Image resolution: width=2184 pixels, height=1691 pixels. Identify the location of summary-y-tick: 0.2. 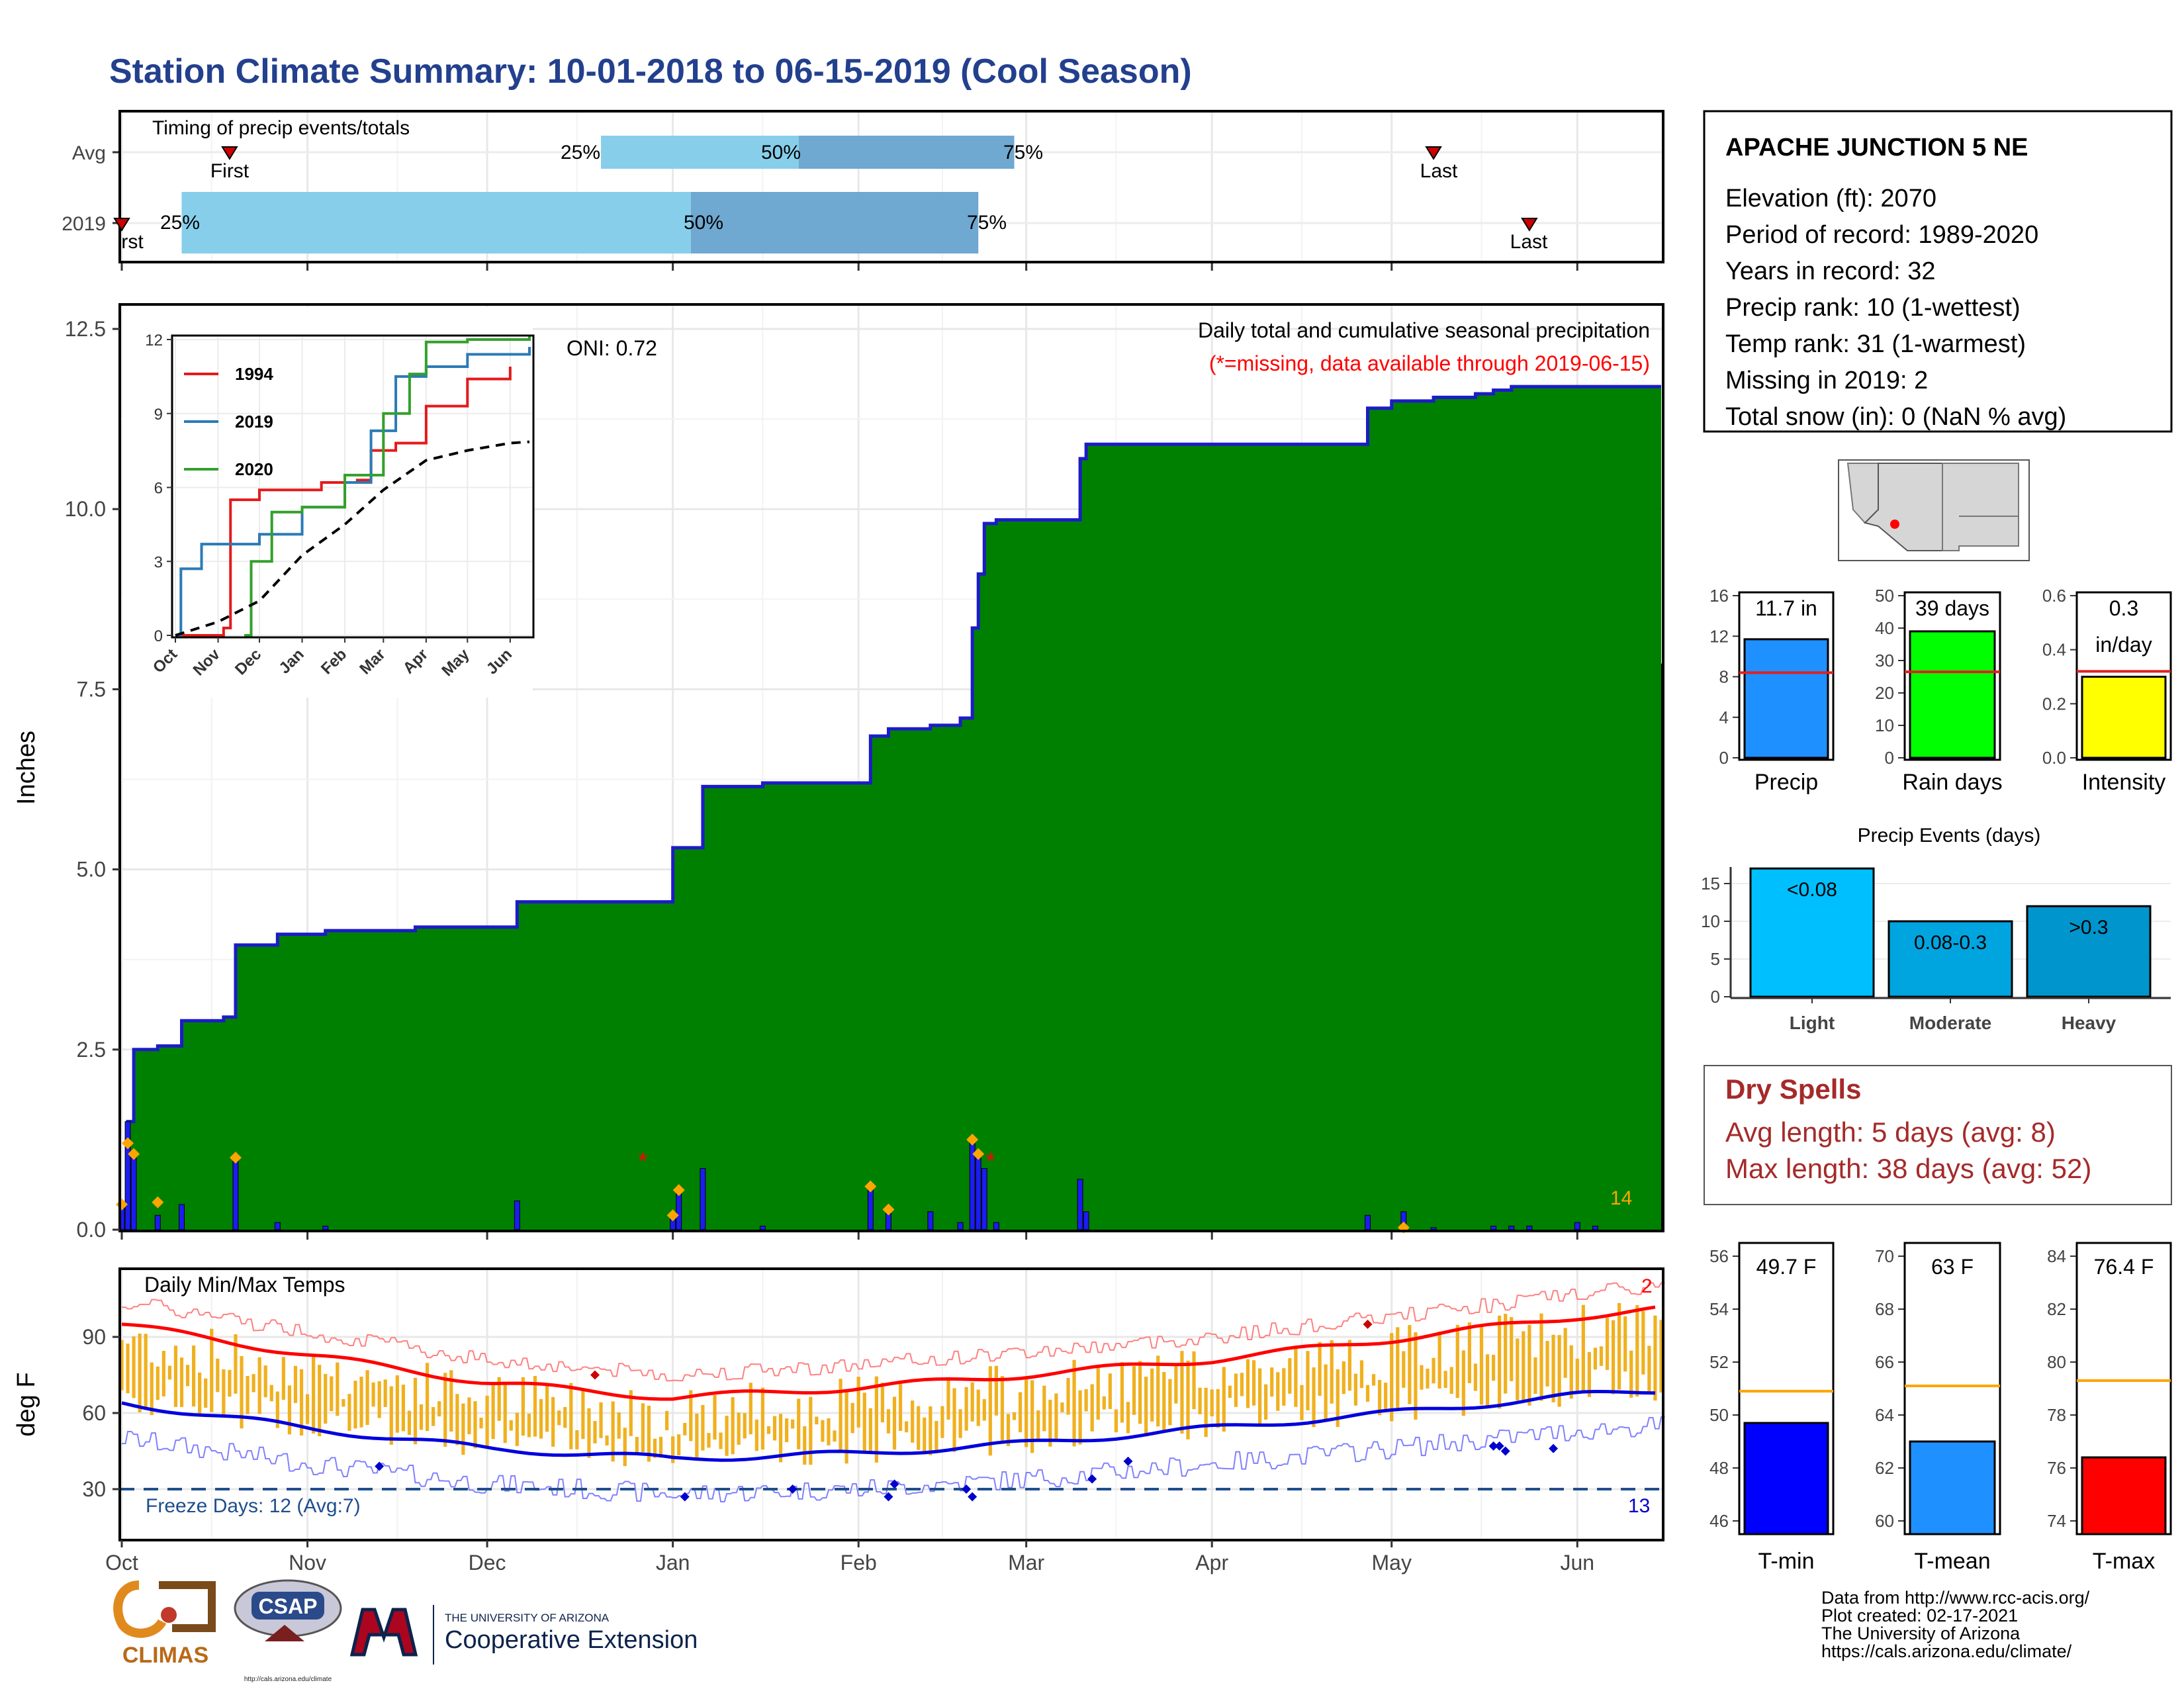
(2054, 703).